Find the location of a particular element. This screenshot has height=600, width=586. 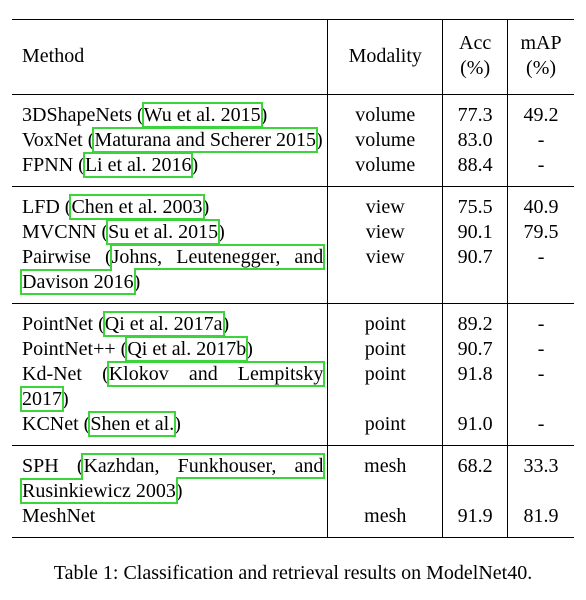

acc-cell: 91.0 is located at coordinates (475, 429).